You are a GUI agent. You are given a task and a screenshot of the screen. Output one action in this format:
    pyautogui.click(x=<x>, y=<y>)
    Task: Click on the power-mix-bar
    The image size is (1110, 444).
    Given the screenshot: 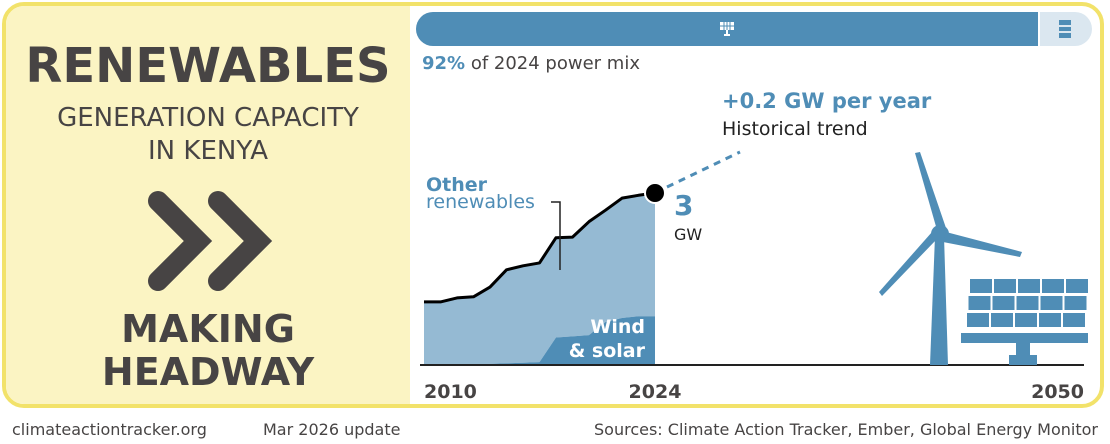 What is the action you would take?
    pyautogui.click(x=754, y=29)
    